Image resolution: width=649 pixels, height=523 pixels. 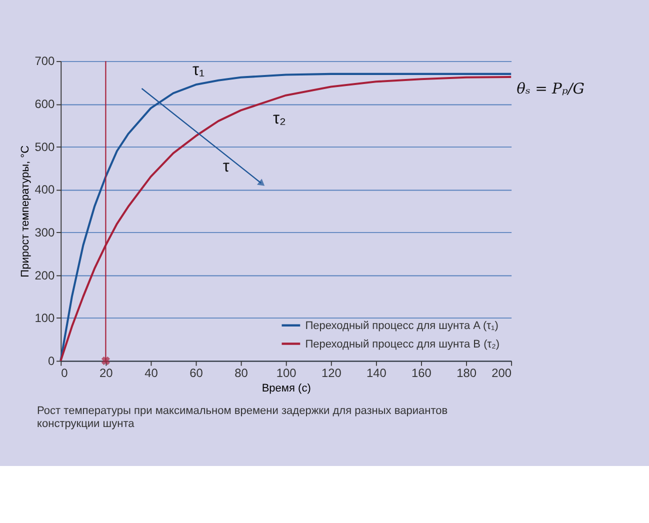 I want to click on annotation: τ, so click(x=226, y=166).